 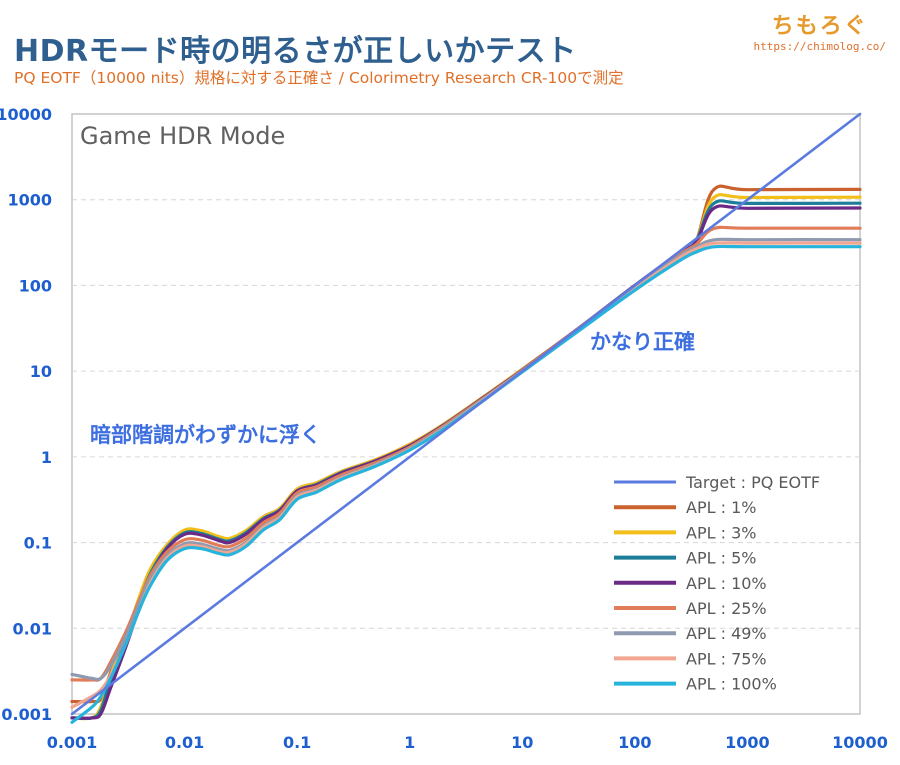 What do you see at coordinates (72, 742) in the screenshot?
I see `x-tick-label: 0.001` at bounding box center [72, 742].